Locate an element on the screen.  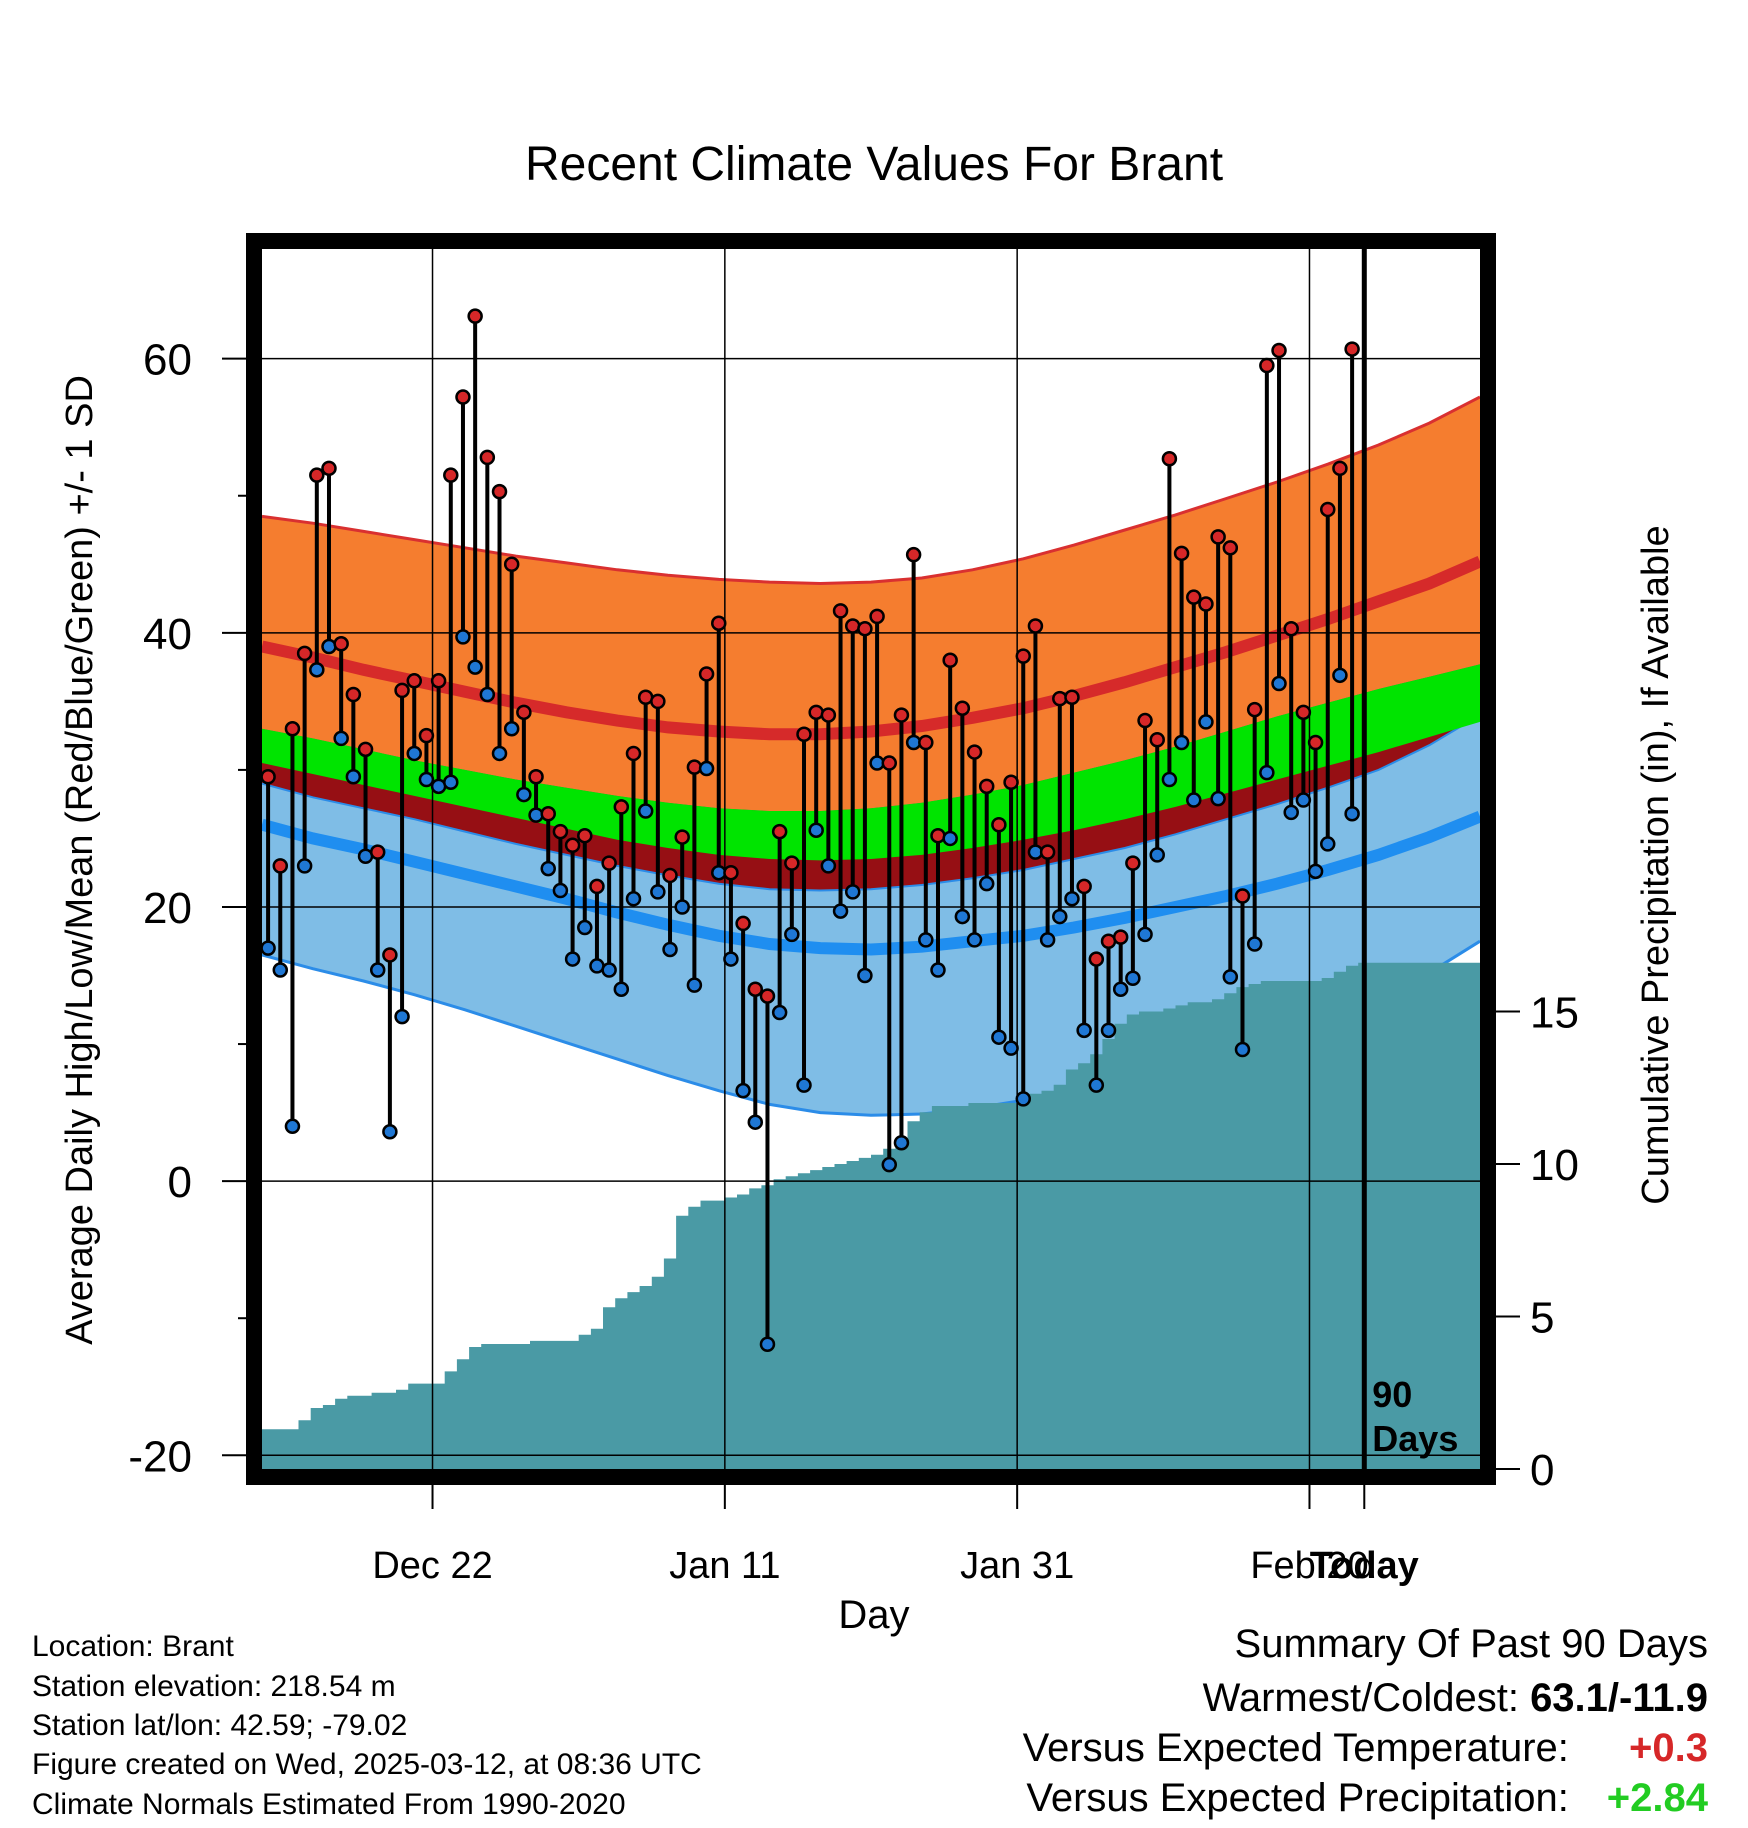
y-left-tick-label: -20 is located at coordinates (160, 1456).